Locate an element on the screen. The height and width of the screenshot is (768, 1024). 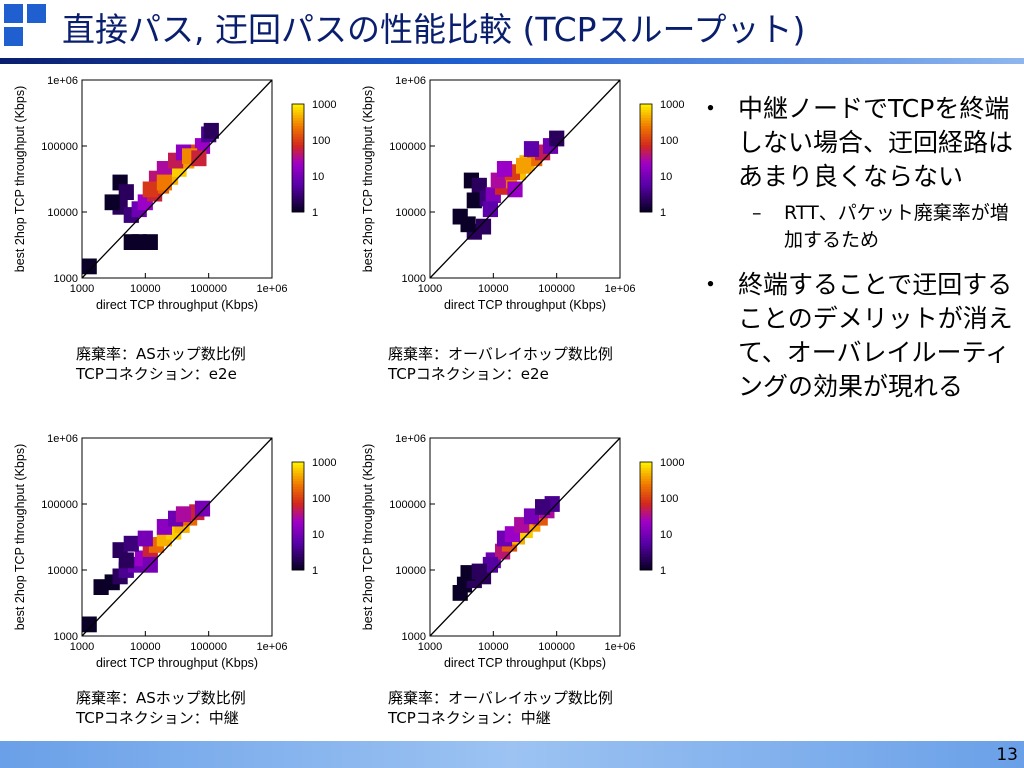
y-tick-label: 100000 is located at coordinates (407, 147).